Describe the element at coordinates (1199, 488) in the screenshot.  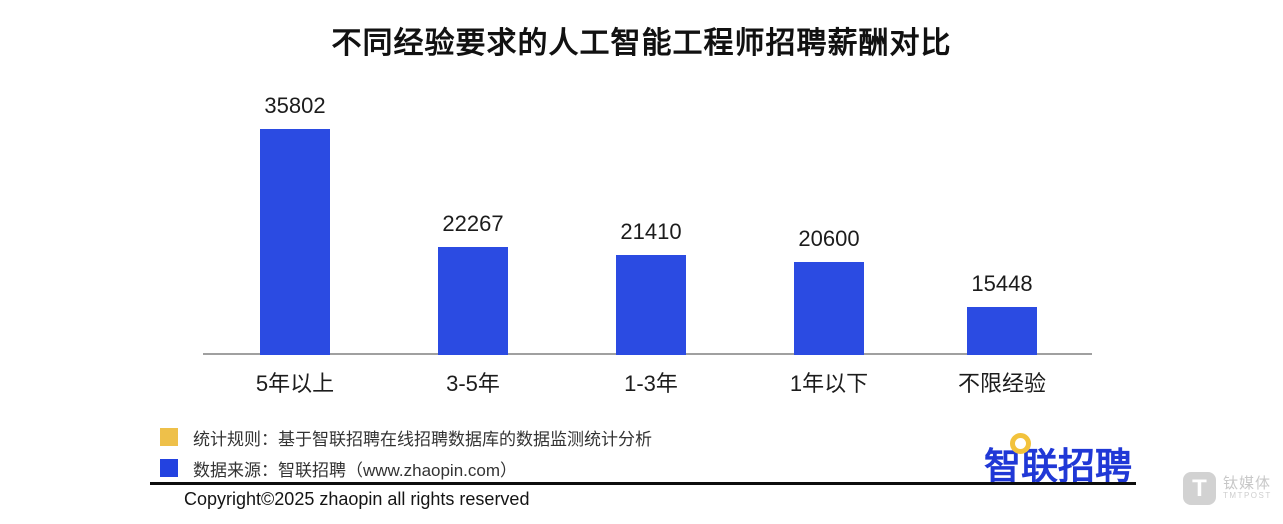
I see `tmtpost-logo-icon: T` at that location.